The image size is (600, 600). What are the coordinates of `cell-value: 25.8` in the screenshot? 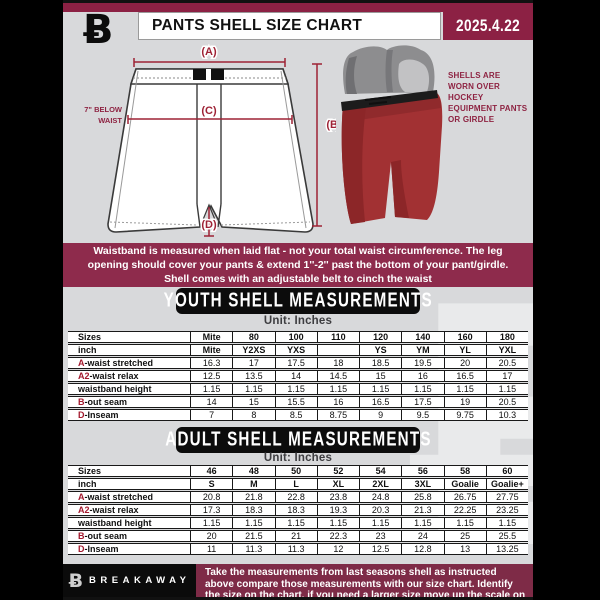 It's located at (422, 497).